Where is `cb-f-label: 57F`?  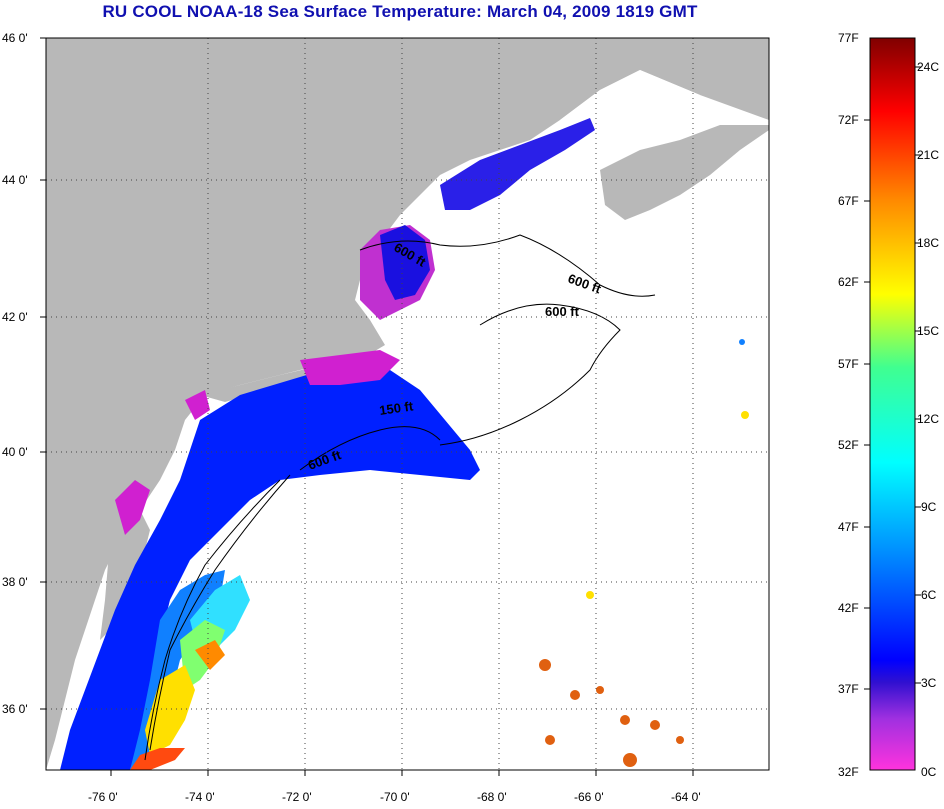 cb-f-label: 57F is located at coordinates (848, 364).